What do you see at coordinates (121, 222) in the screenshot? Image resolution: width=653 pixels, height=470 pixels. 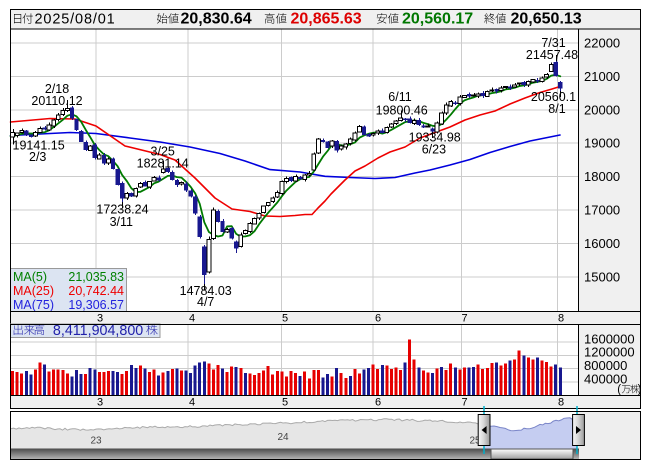 I see `svg-text: 3/11` at bounding box center [121, 222].